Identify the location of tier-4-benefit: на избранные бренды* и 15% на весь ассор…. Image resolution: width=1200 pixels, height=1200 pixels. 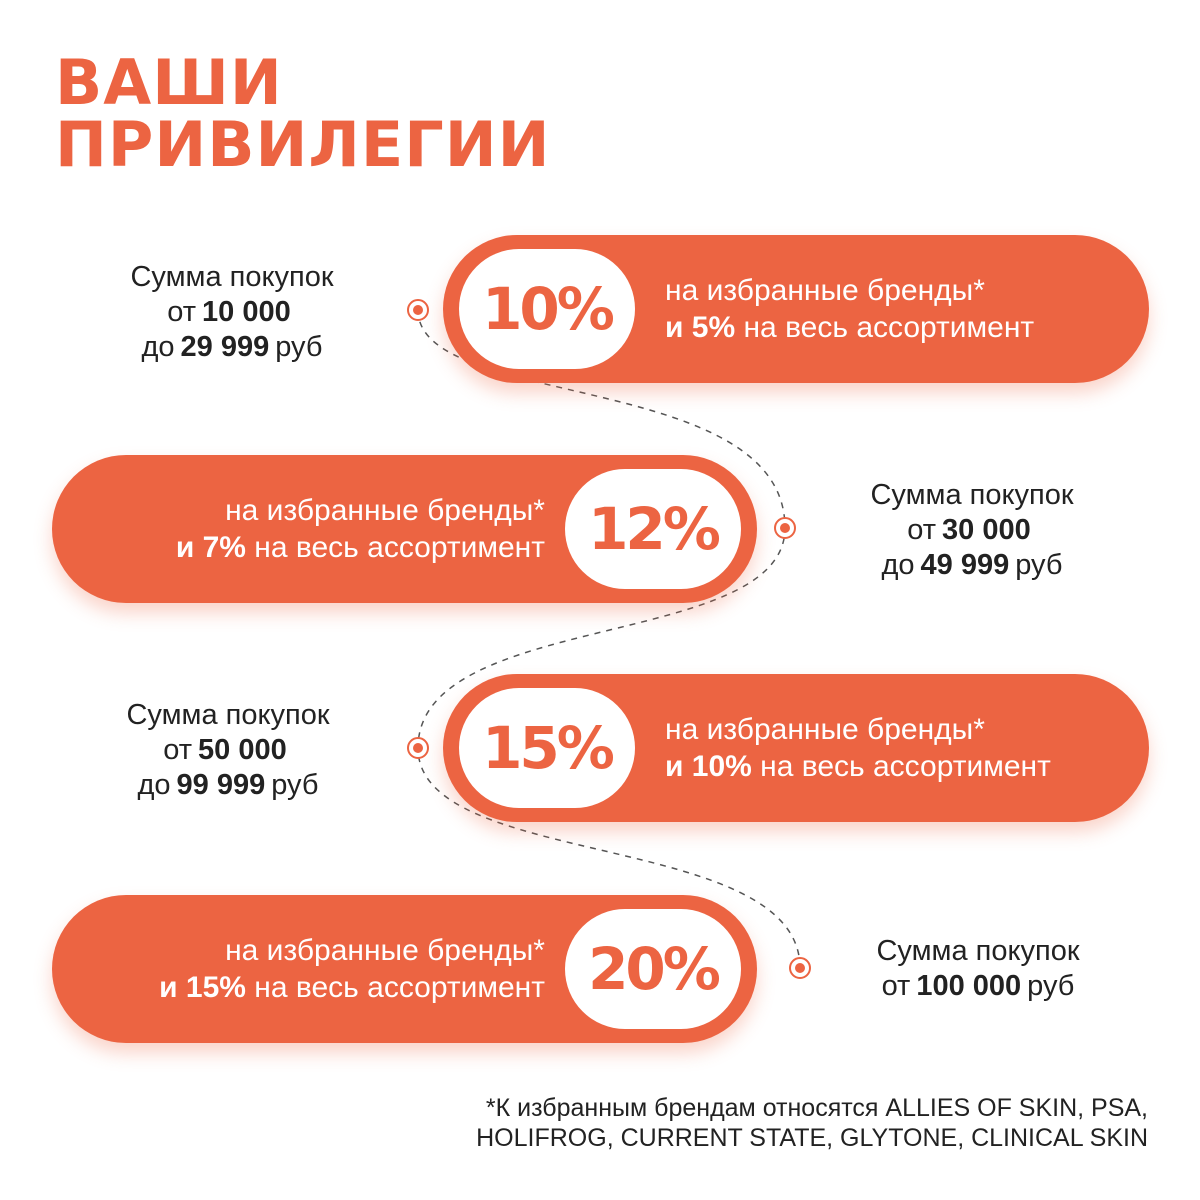
(352, 969).